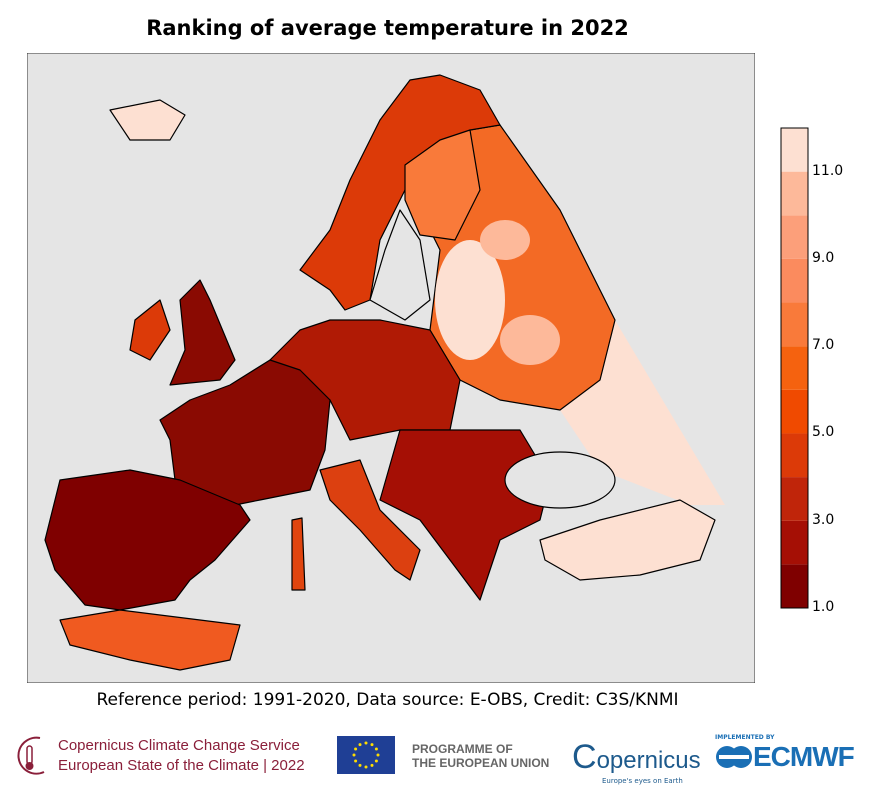 This screenshot has width=880, height=787. I want to click on ecmwf-implemented: IMPLEMENTED BY, so click(745, 737).